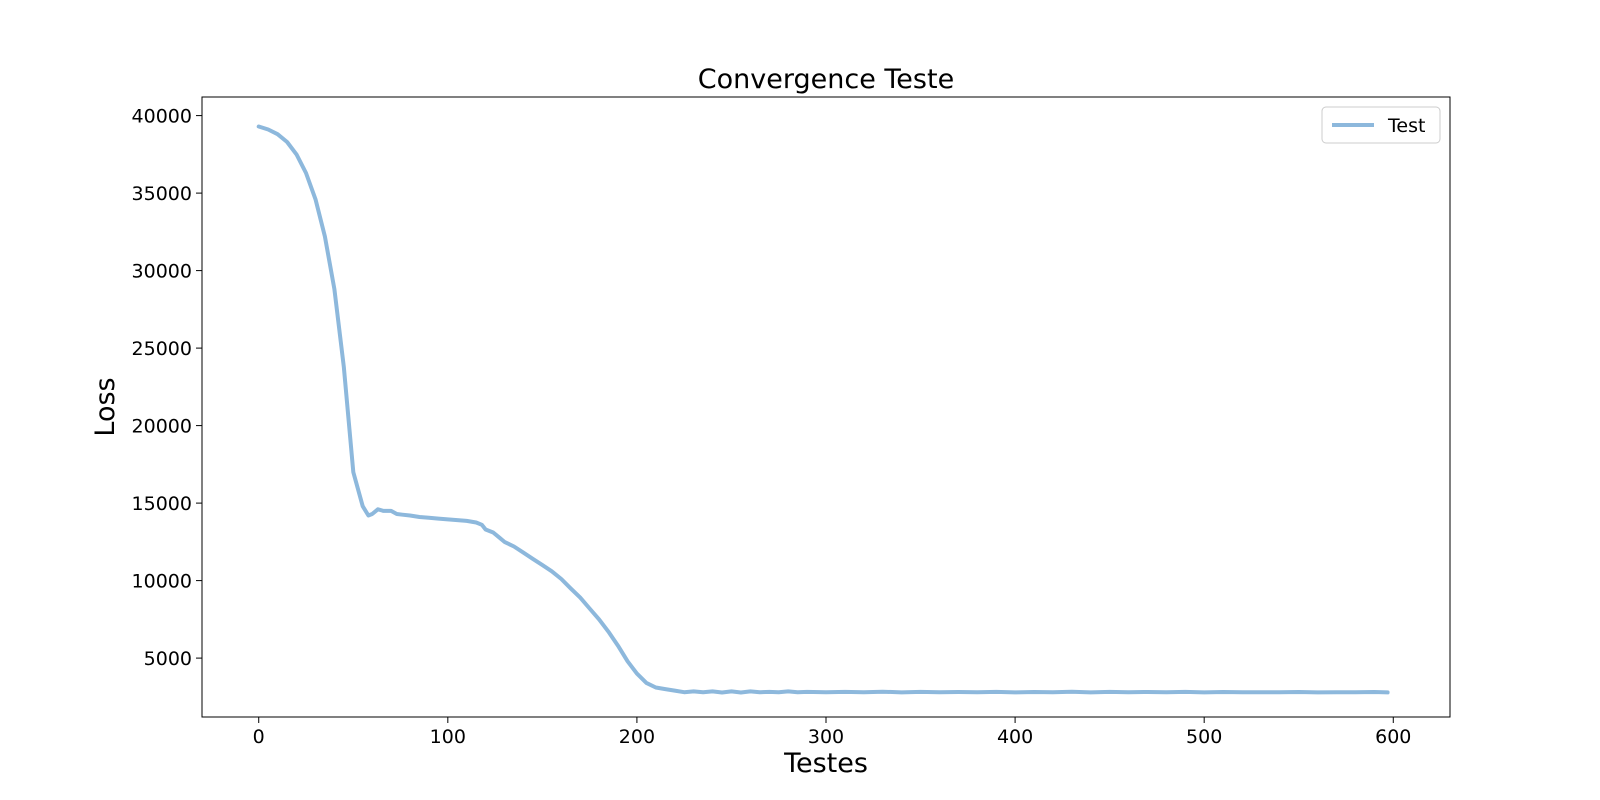  Describe the element at coordinates (162, 582) in the screenshot. I see `y-tick-label: 10000` at that location.